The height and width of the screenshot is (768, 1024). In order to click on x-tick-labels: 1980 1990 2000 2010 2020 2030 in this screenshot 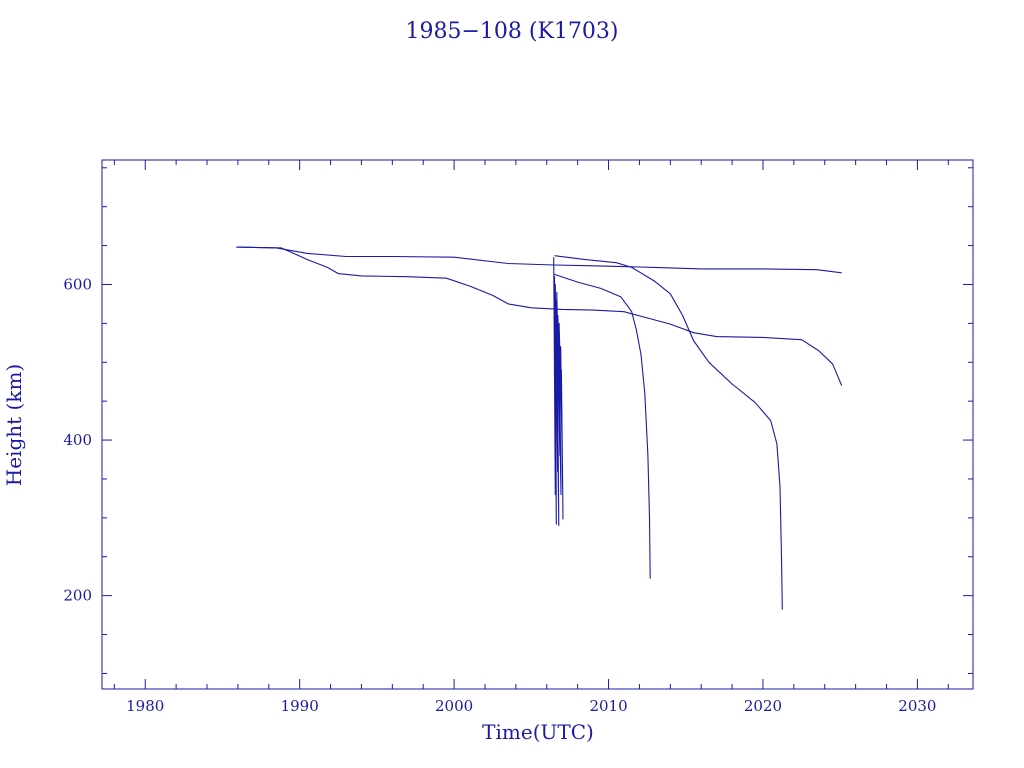, I will do `click(531, 706)`.